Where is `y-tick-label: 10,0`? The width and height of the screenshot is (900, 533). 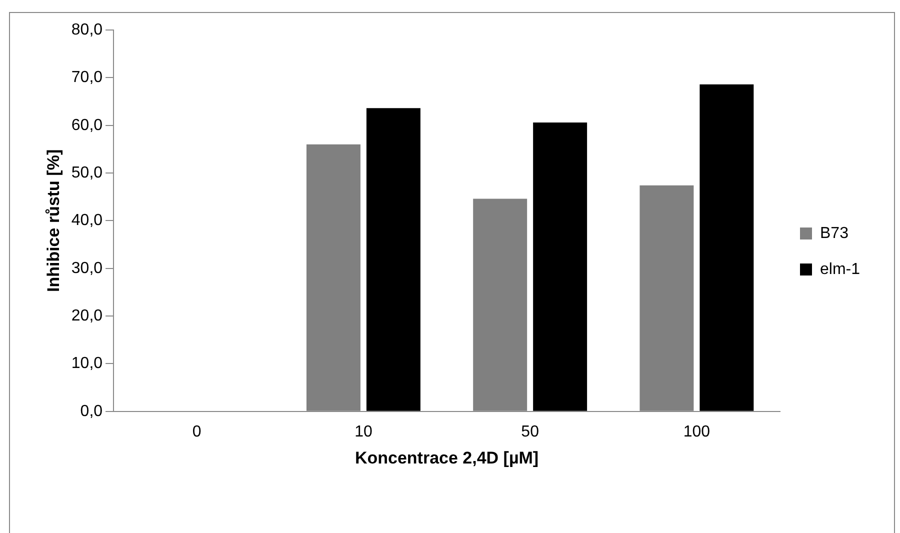 y-tick-label: 10,0 is located at coordinates (87, 363).